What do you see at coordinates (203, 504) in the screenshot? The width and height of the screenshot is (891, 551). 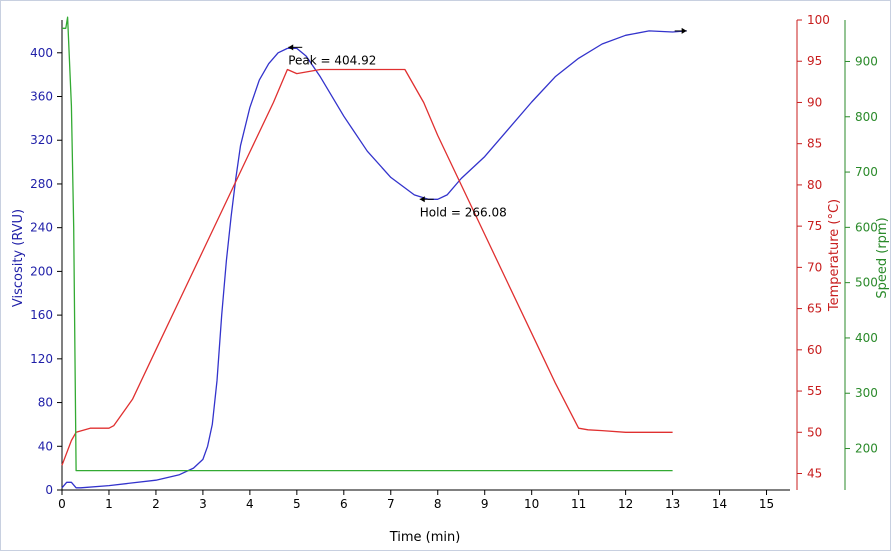 I see `x-tick-label: 3` at bounding box center [203, 504].